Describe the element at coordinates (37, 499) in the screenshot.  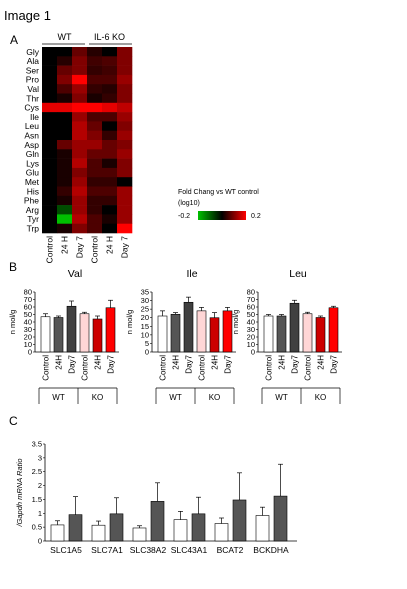
I see `y-tick-label: 1.5` at that location.